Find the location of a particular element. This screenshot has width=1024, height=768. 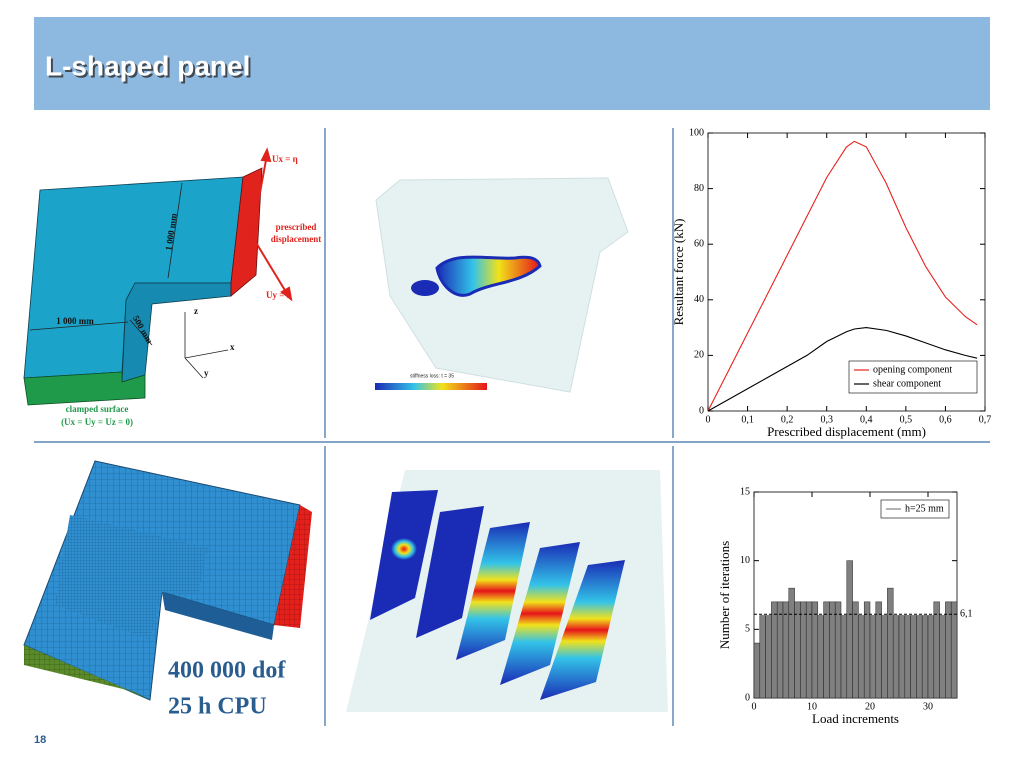

clamped-label: (Ux = Uy = Uz = 0) is located at coordinates (97, 422).